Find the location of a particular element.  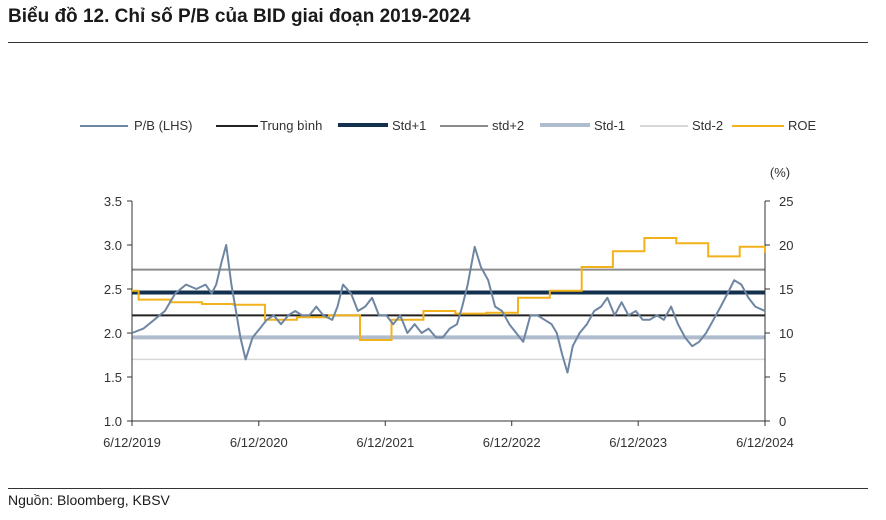

right-tick-label: 15 is located at coordinates (786, 289).